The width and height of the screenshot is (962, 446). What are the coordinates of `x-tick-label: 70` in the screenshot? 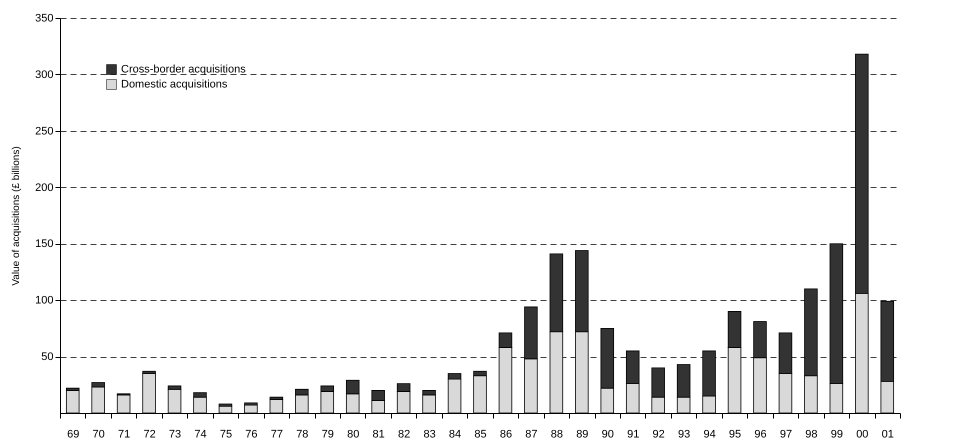 It's located at (98, 434).